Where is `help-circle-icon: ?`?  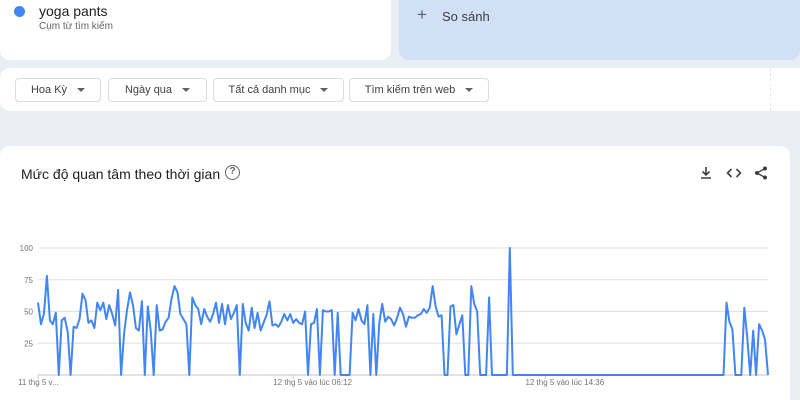 help-circle-icon: ? is located at coordinates (232, 172).